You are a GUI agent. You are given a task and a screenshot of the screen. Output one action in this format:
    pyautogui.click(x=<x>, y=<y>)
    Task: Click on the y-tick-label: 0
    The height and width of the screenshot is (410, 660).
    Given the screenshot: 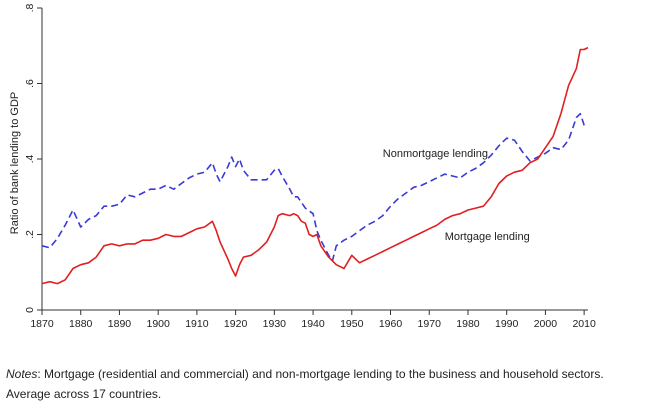 What is the action you would take?
    pyautogui.click(x=30, y=310)
    